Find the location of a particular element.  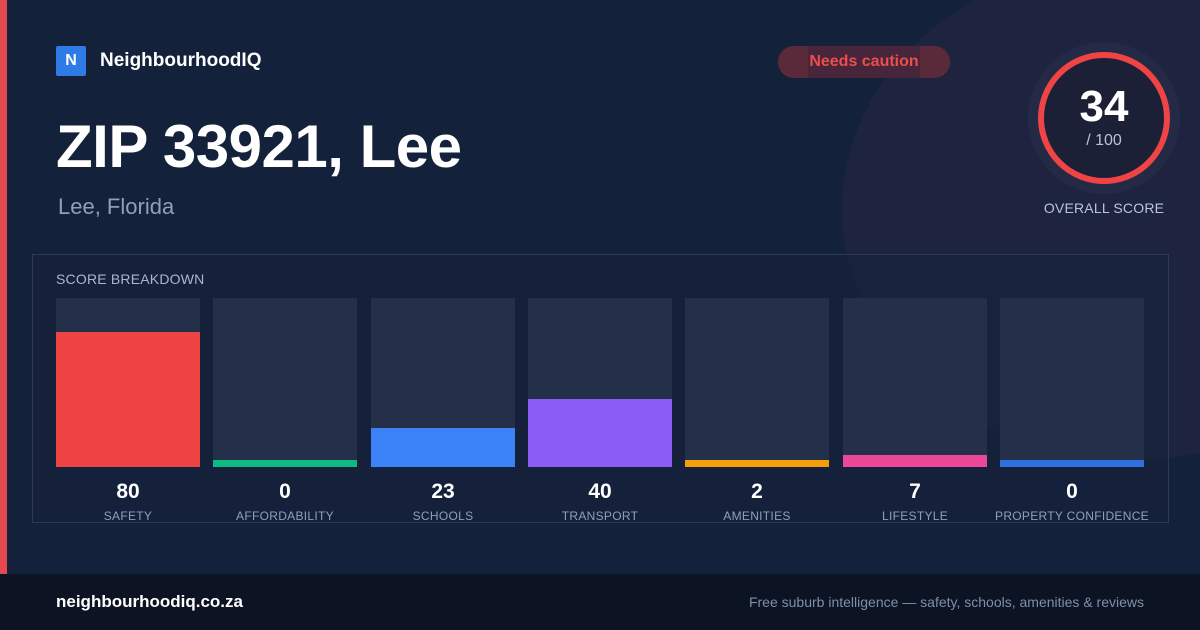

bar-value: 23 is located at coordinates (443, 491).